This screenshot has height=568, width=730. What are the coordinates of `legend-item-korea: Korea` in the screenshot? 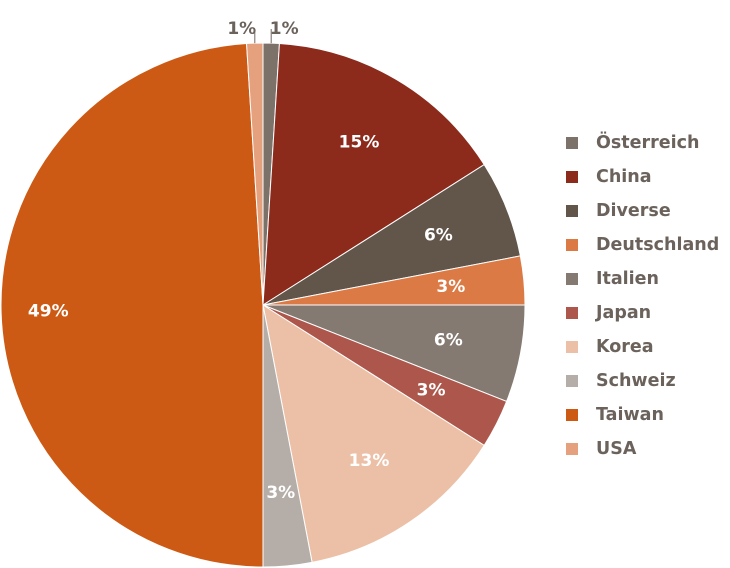 It's located at (648, 347).